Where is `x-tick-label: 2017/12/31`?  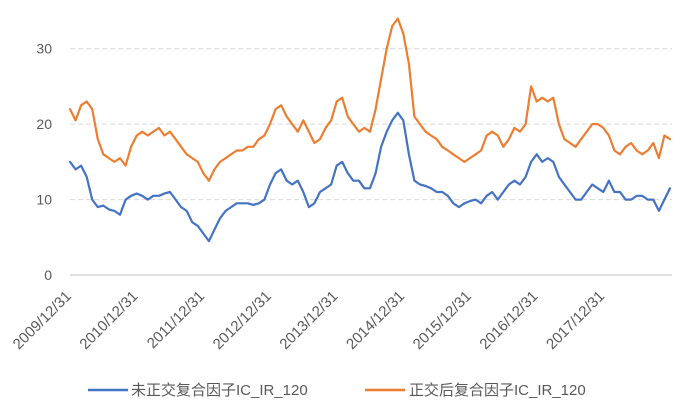
x-tick-label: 2017/12/31 is located at coordinates (575, 320).